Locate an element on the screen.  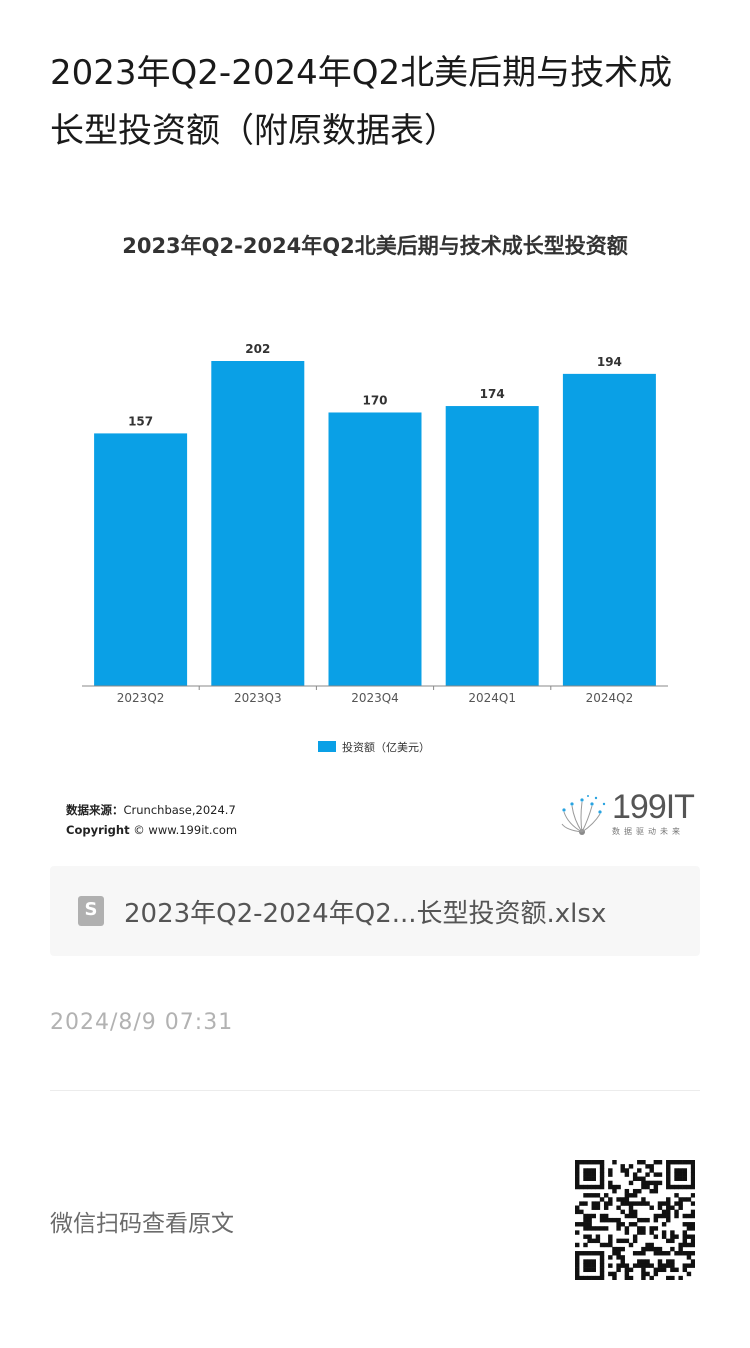
publish-timestamp: 2024/8/9 07:31 is located at coordinates (142, 1022).